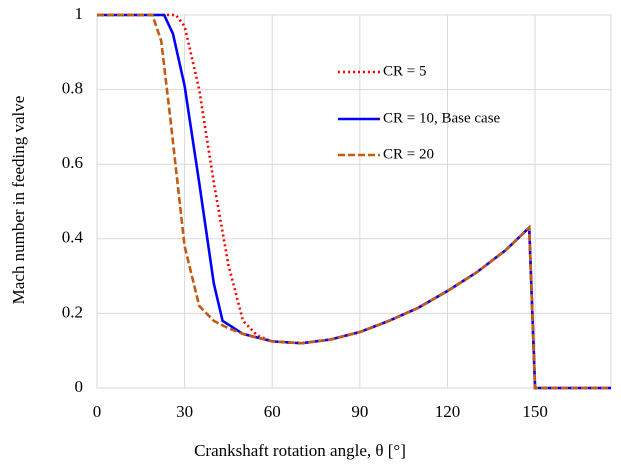 The height and width of the screenshot is (469, 621). What do you see at coordinates (72, 162) in the screenshot?
I see `y-tick-label: 0.6` at bounding box center [72, 162].